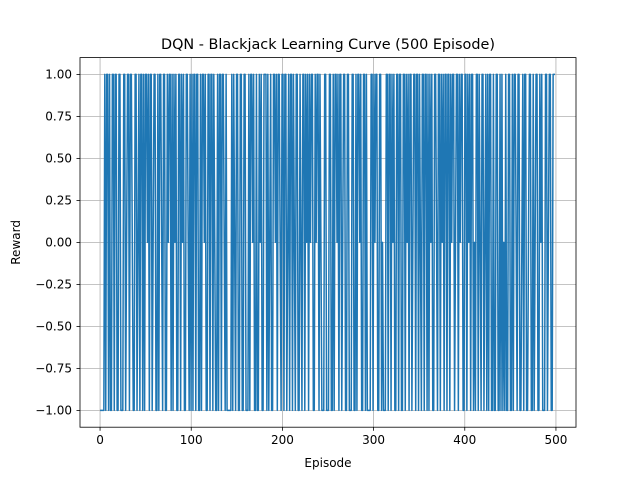 Image resolution: width=640 pixels, height=480 pixels. Describe the element at coordinates (331, 437) in the screenshot. I see `x-axis-ticks: 0 100 200 300 400 500` at that location.